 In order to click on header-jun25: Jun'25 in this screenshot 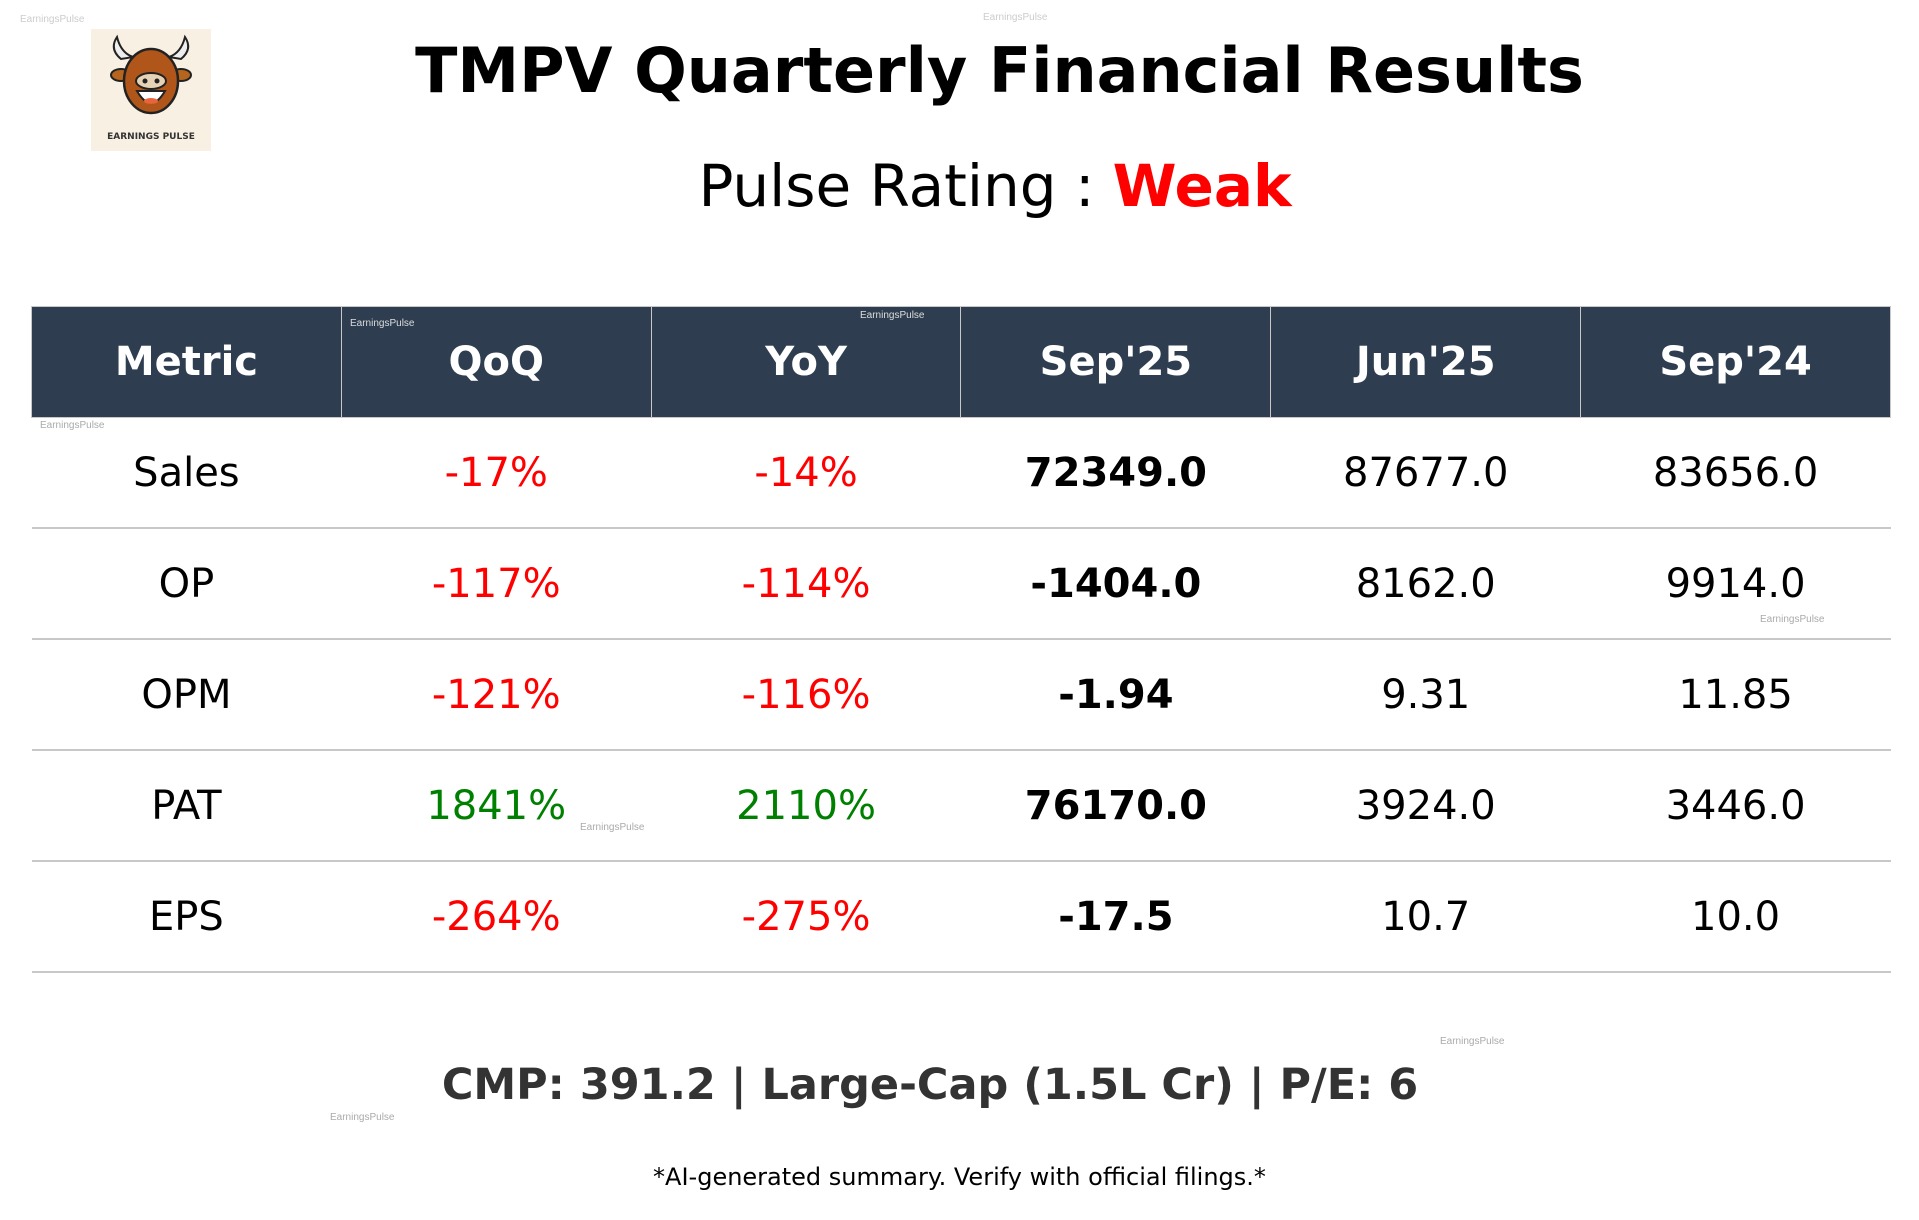, I will do `click(1426, 362)`.